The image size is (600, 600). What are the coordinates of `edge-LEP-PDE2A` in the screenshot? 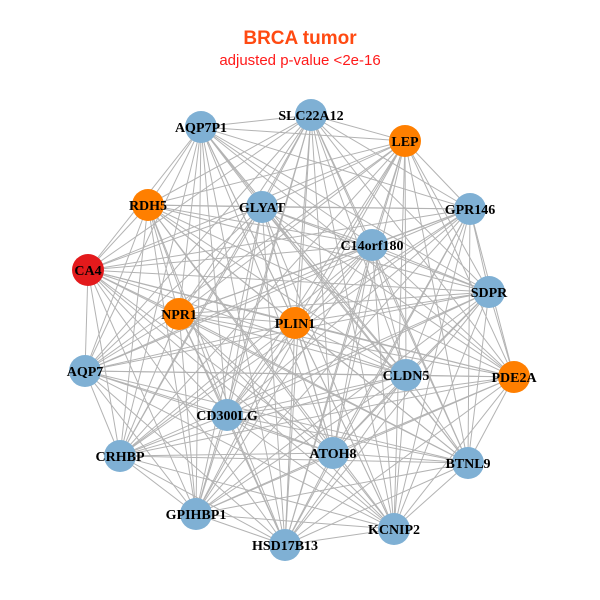 It's located at (459, 259).